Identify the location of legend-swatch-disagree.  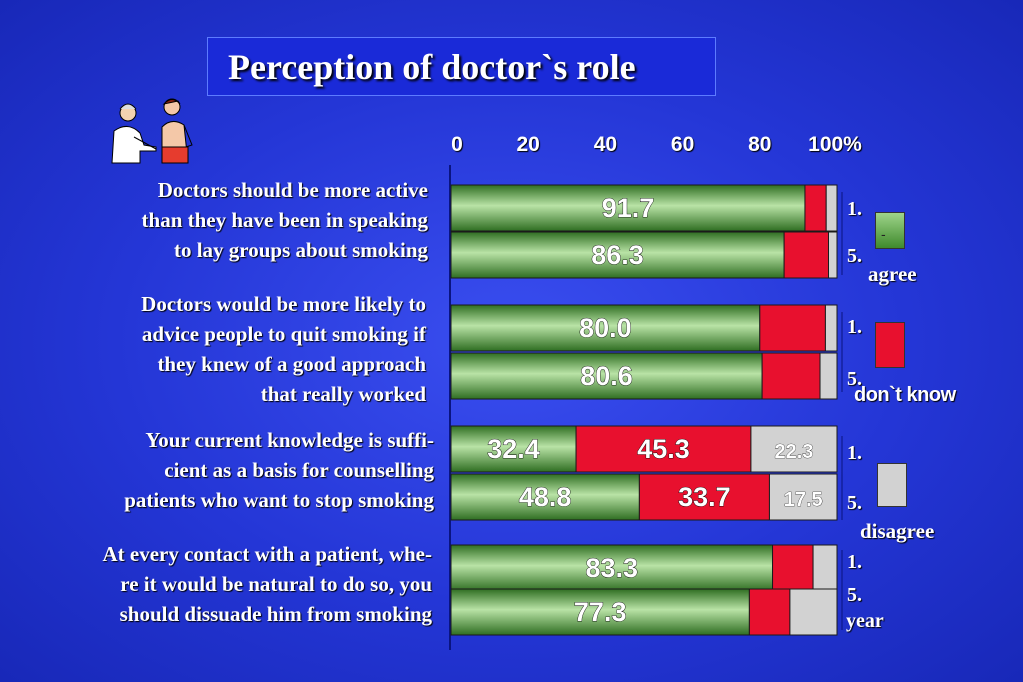
(892, 485).